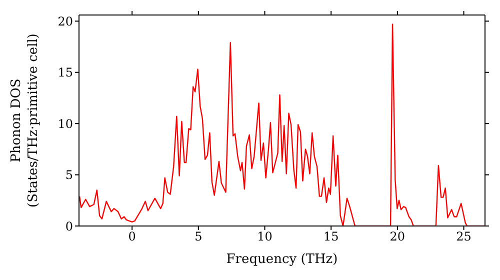  I want to click on x-tick-label: 0, so click(132, 237).